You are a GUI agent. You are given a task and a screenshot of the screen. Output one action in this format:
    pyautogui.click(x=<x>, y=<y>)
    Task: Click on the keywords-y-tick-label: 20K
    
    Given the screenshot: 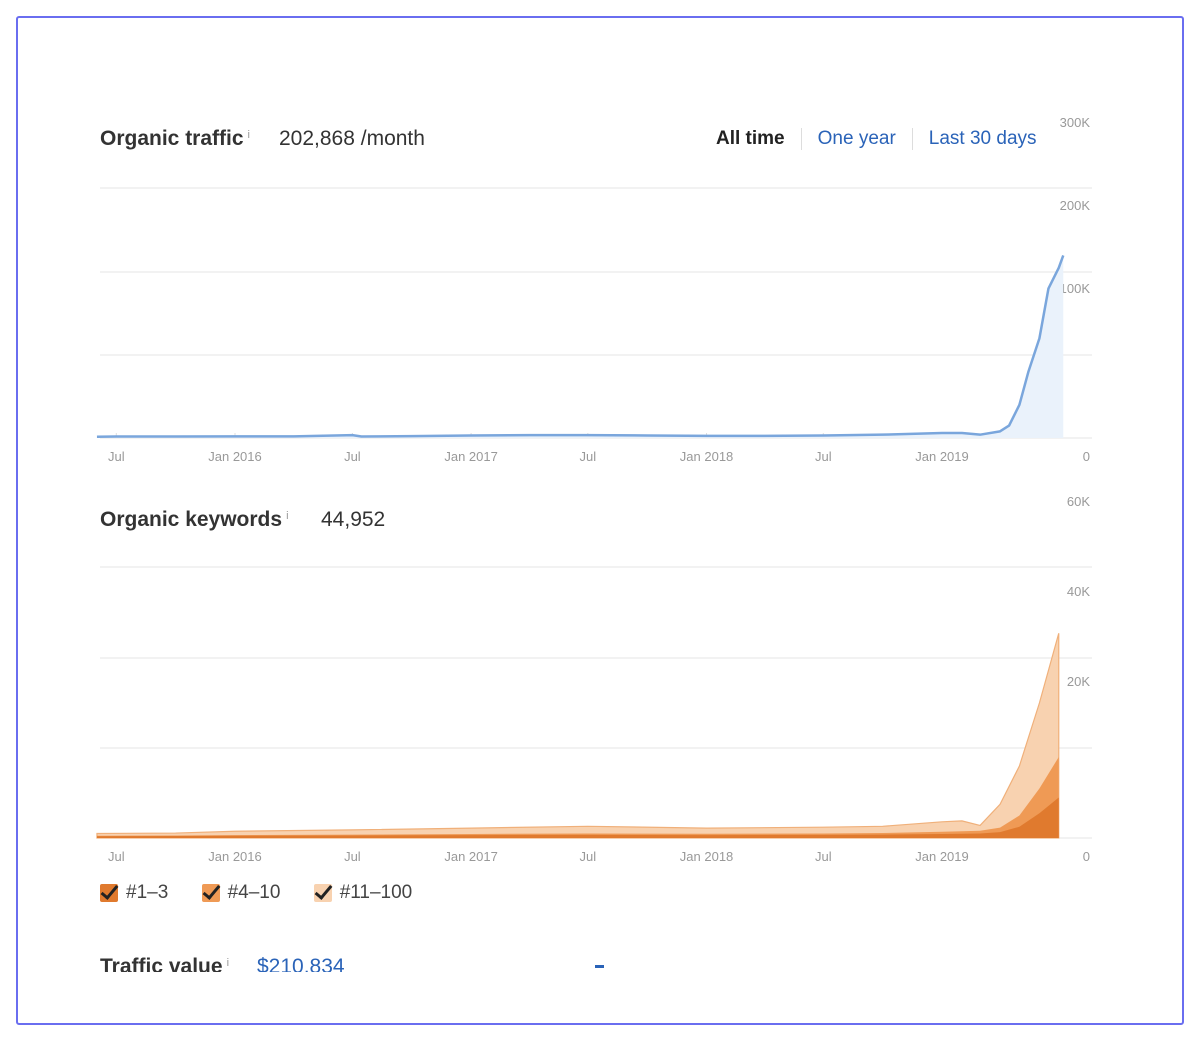 What is the action you would take?
    pyautogui.click(x=1078, y=681)
    